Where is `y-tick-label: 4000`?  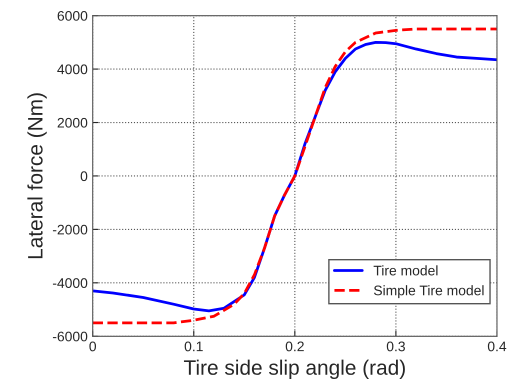
y-tick-label: 4000 is located at coordinates (72, 69).